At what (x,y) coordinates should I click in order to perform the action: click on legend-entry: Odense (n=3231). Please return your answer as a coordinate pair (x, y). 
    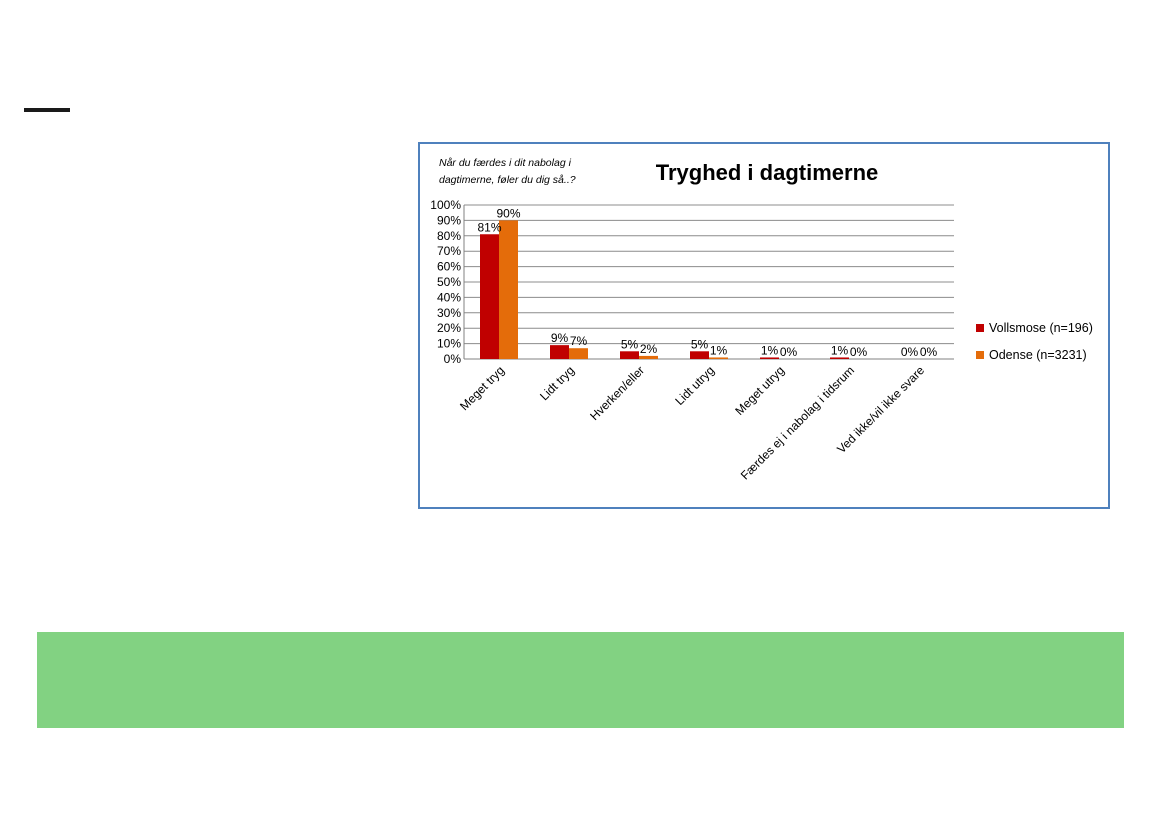
    Looking at the image, I should click on (1038, 355).